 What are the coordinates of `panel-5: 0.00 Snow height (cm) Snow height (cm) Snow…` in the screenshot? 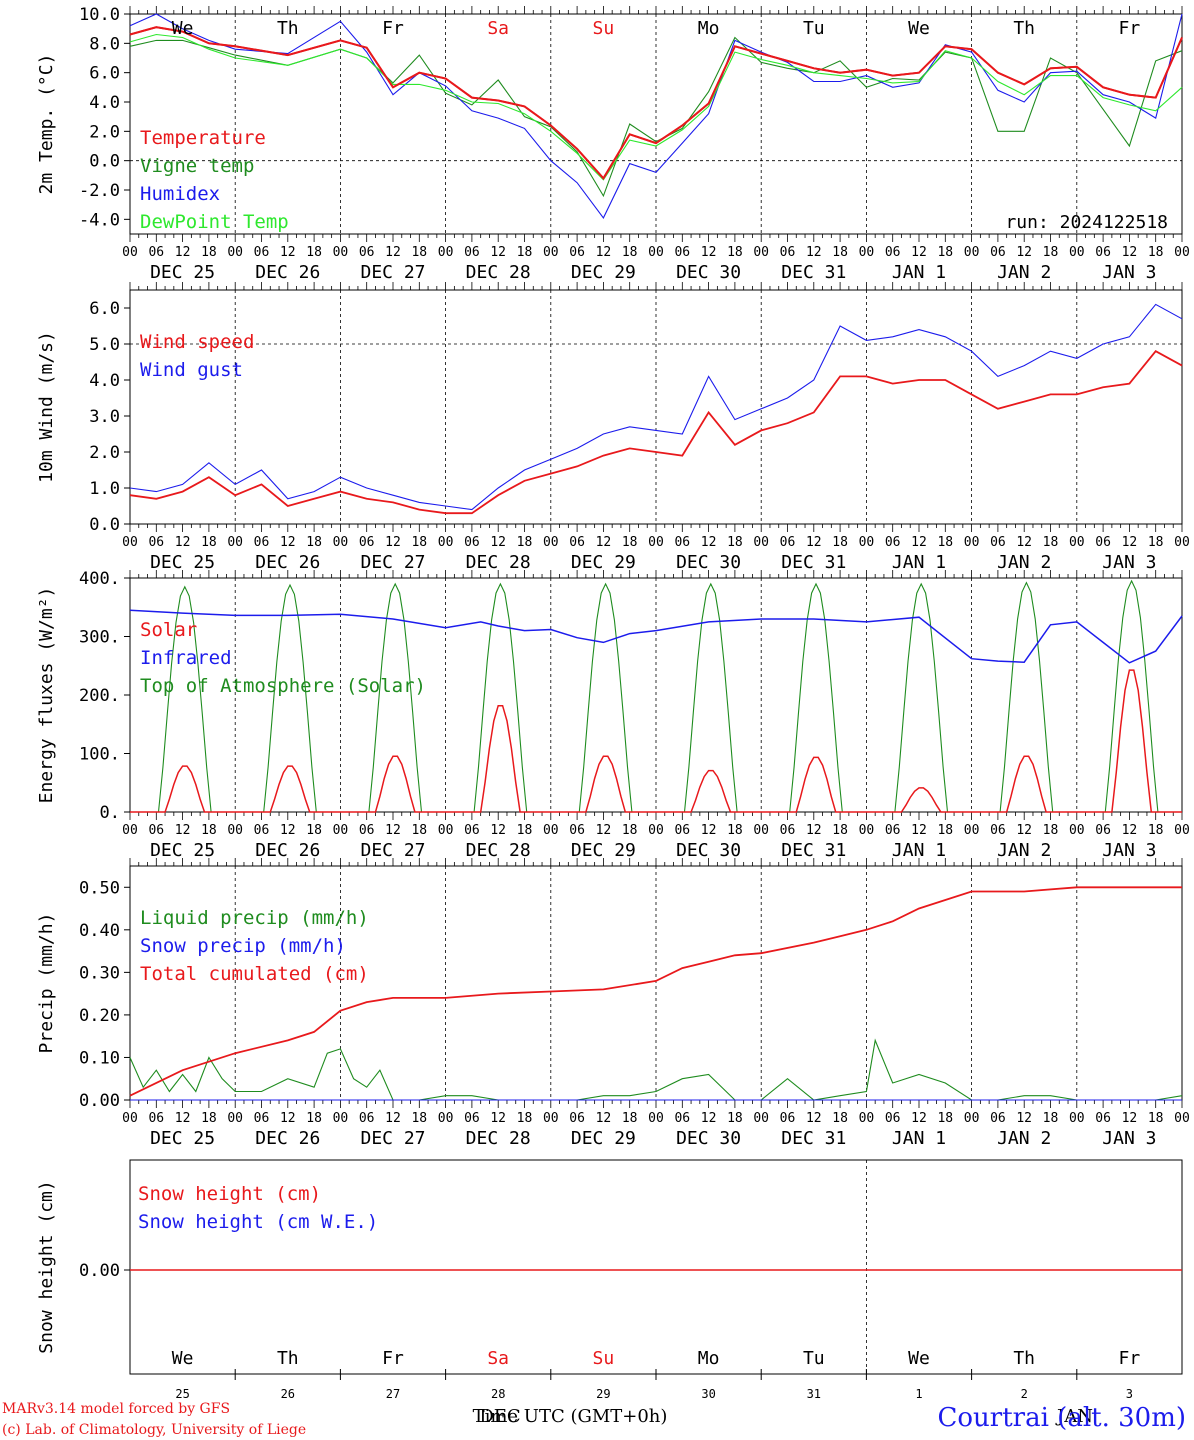 It's located at (609, 1269).